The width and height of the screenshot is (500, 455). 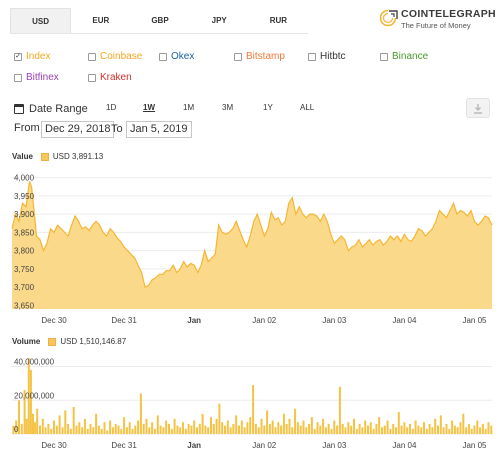 I want to click on range-button-all: ALL, so click(x=307, y=107).